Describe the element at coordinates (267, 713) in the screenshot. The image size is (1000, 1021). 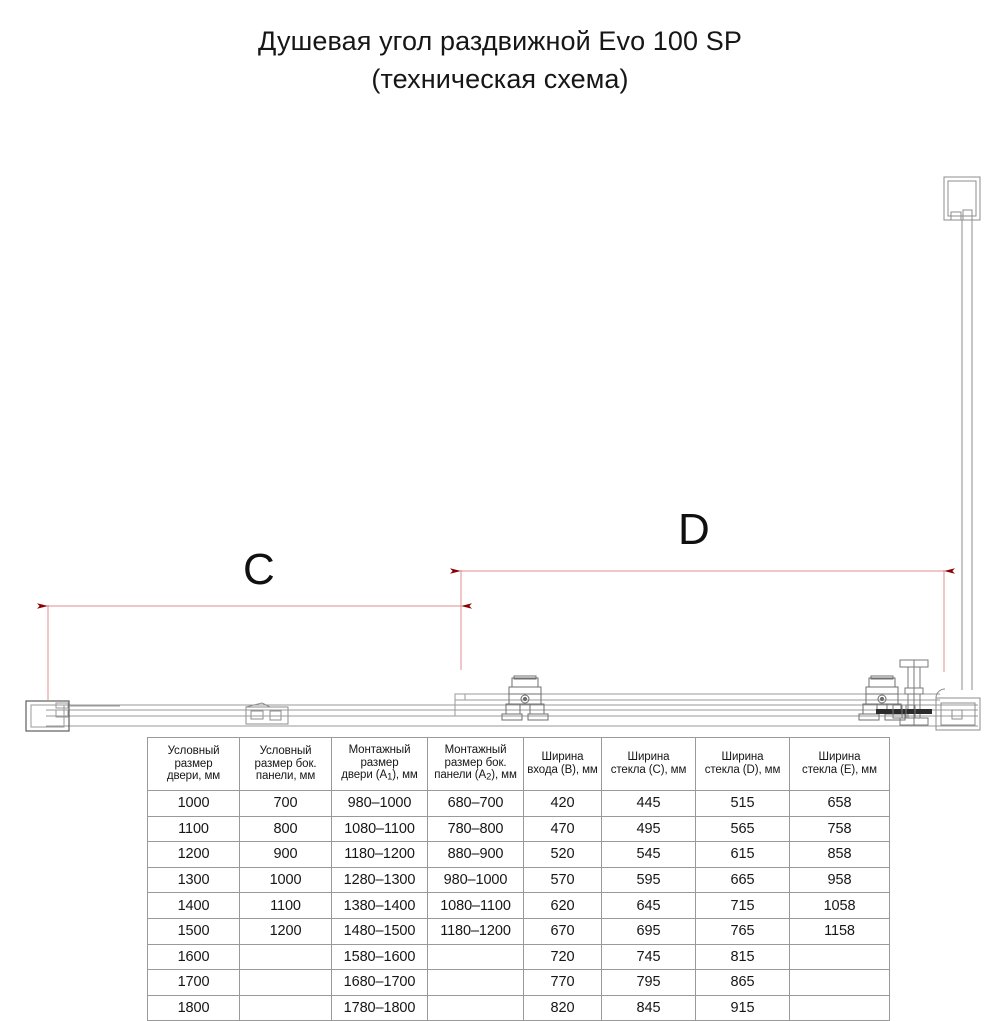
I see `center-guide-detail` at that location.